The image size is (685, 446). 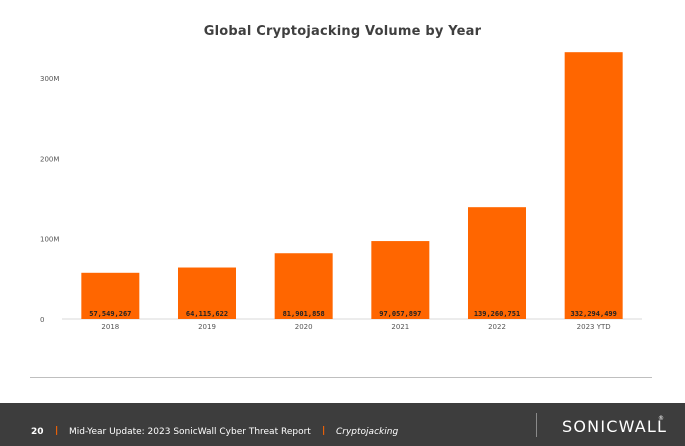 What do you see at coordinates (37, 432) in the screenshot?
I see `page-number: 20` at bounding box center [37, 432].